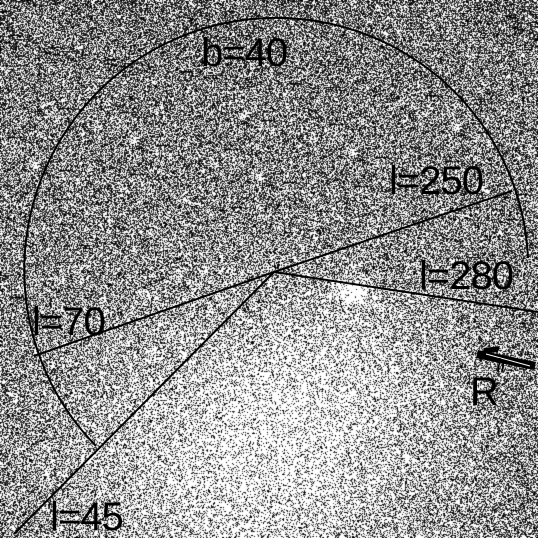 This screenshot has width=538, height=538. What do you see at coordinates (466, 276) in the screenshot?
I see `label-l280: l=280` at bounding box center [466, 276].